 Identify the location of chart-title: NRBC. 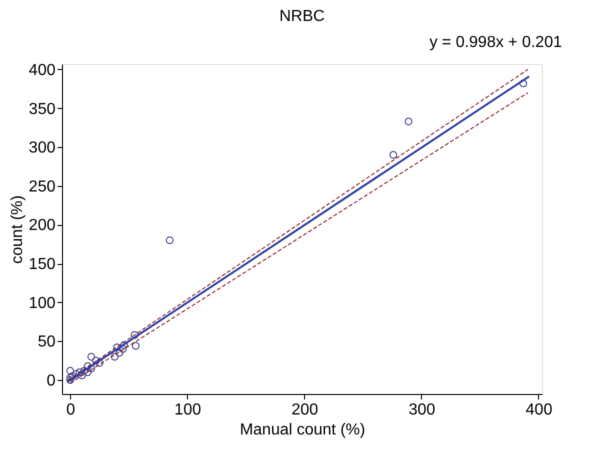
(302, 16).